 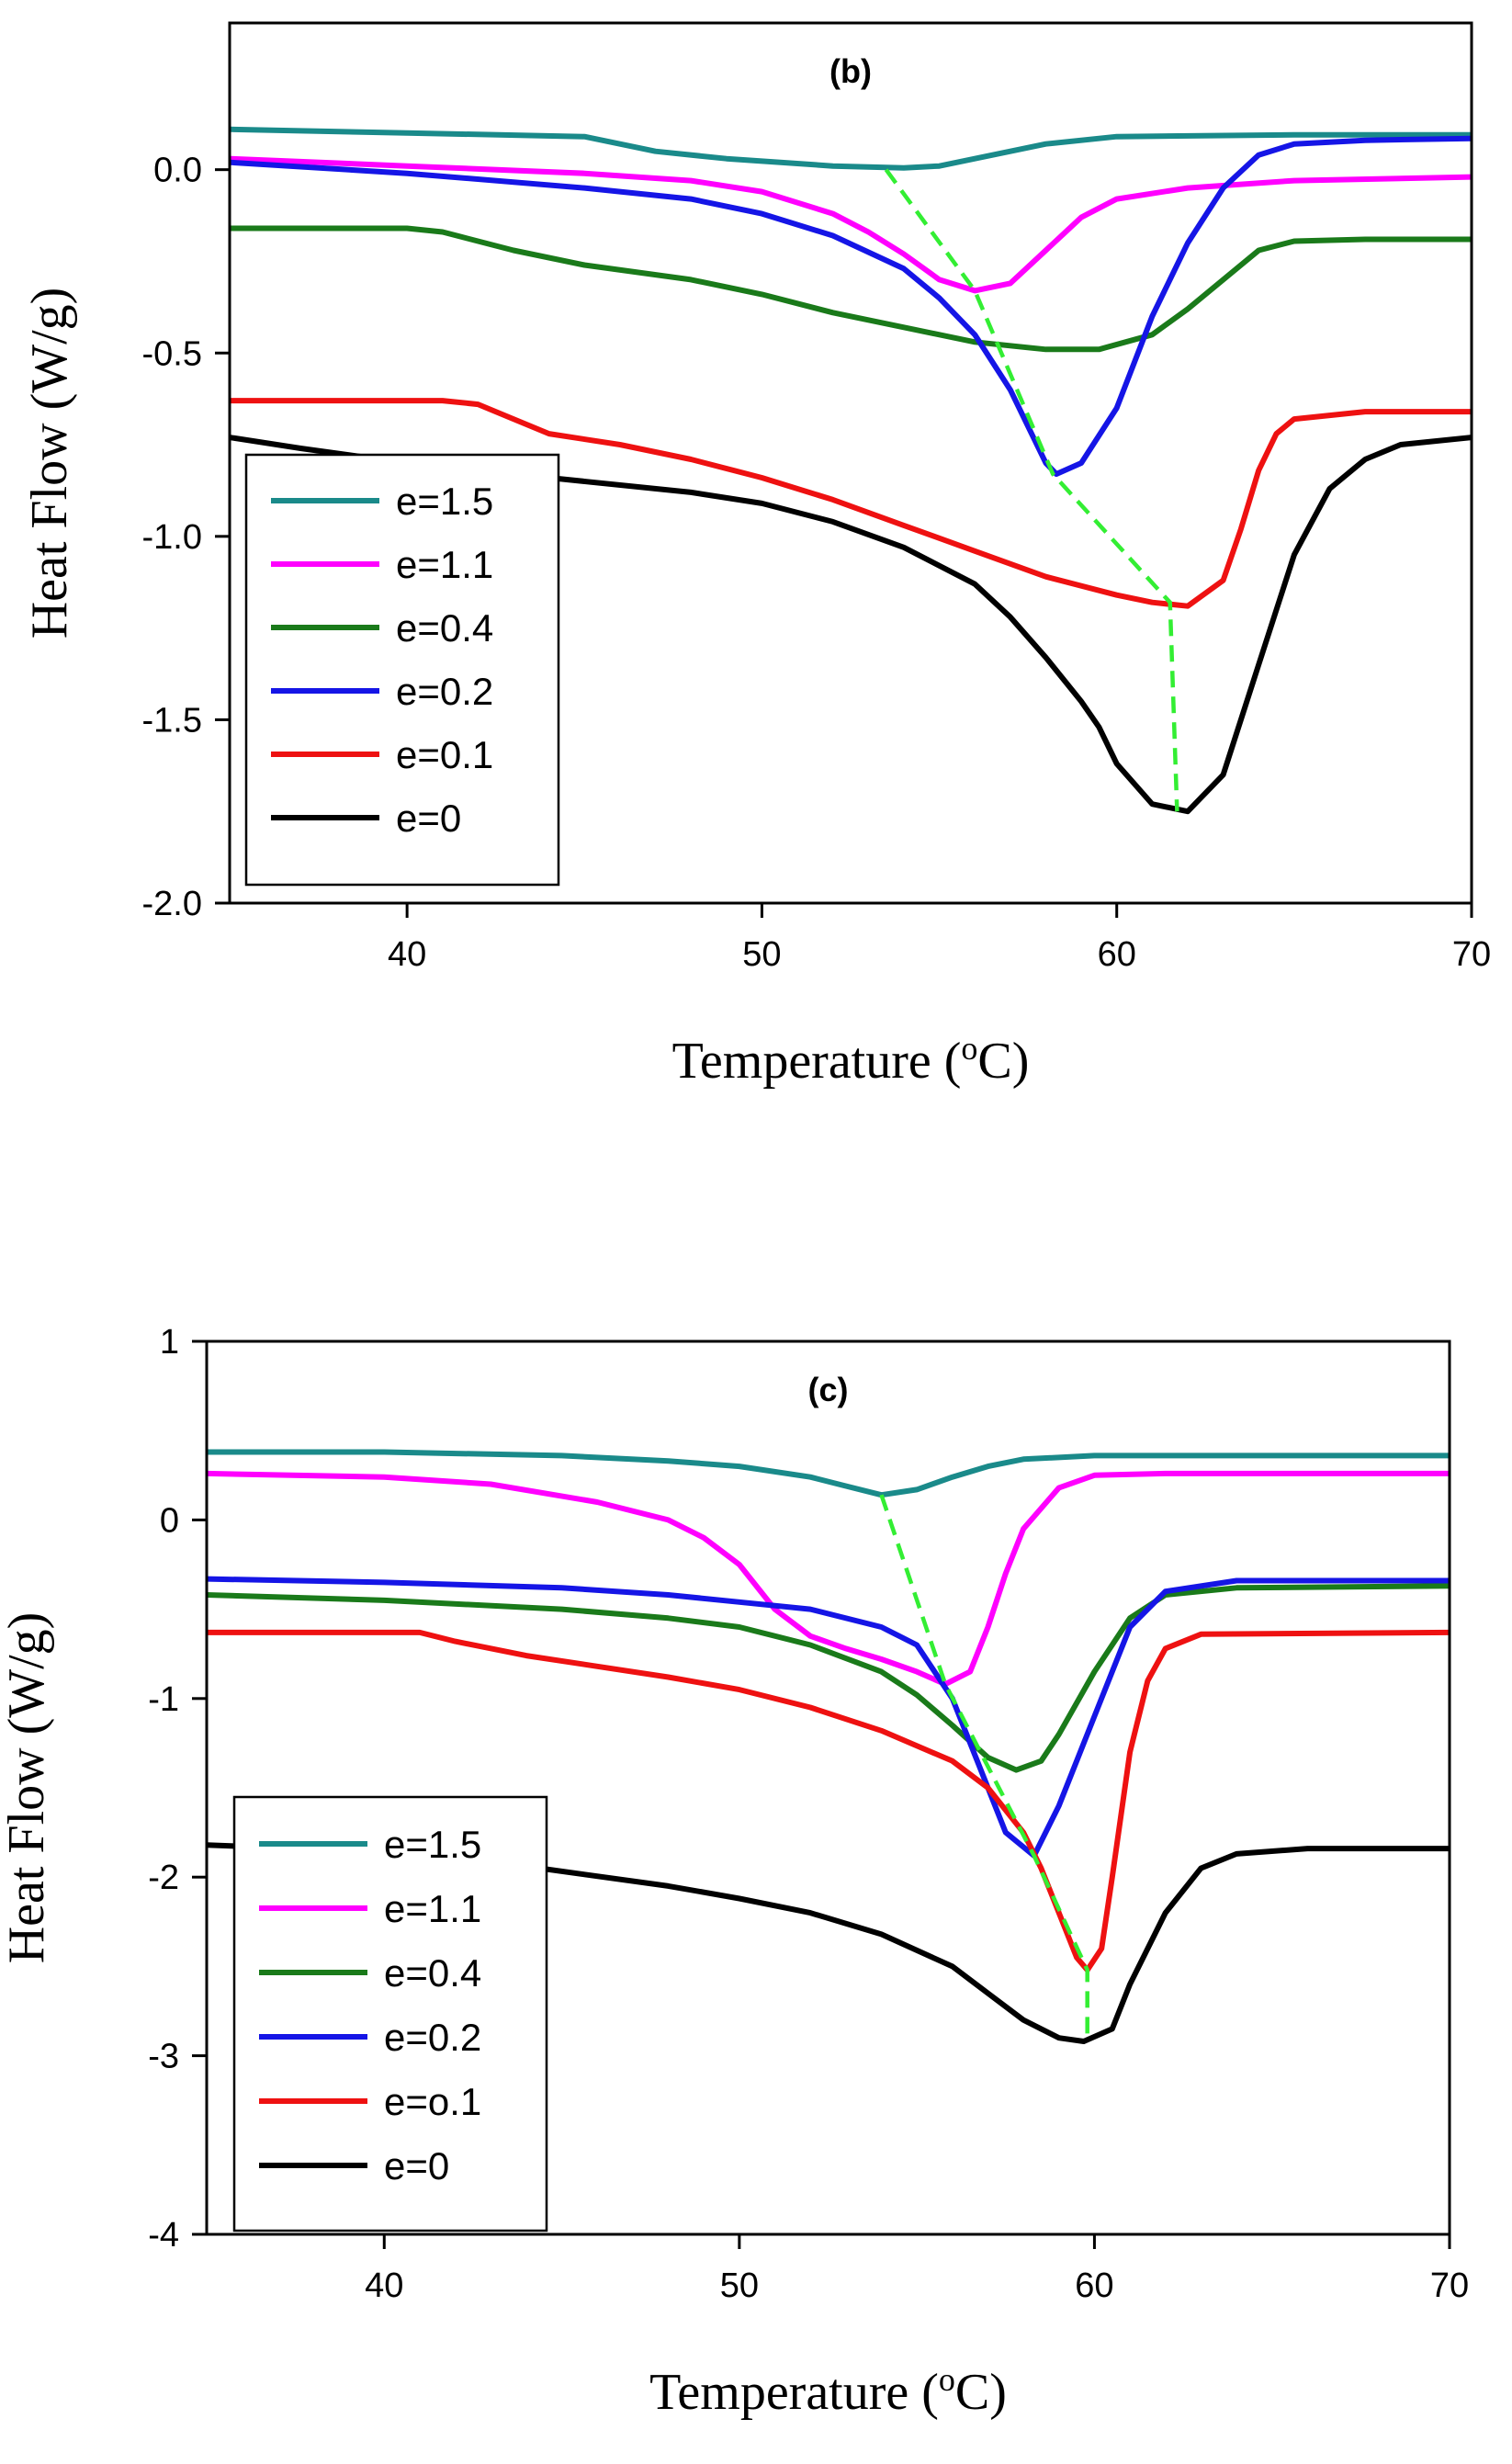 I want to click on panel-b-x-axis-label: Temperature (oC), so click(x=851, y=1060).